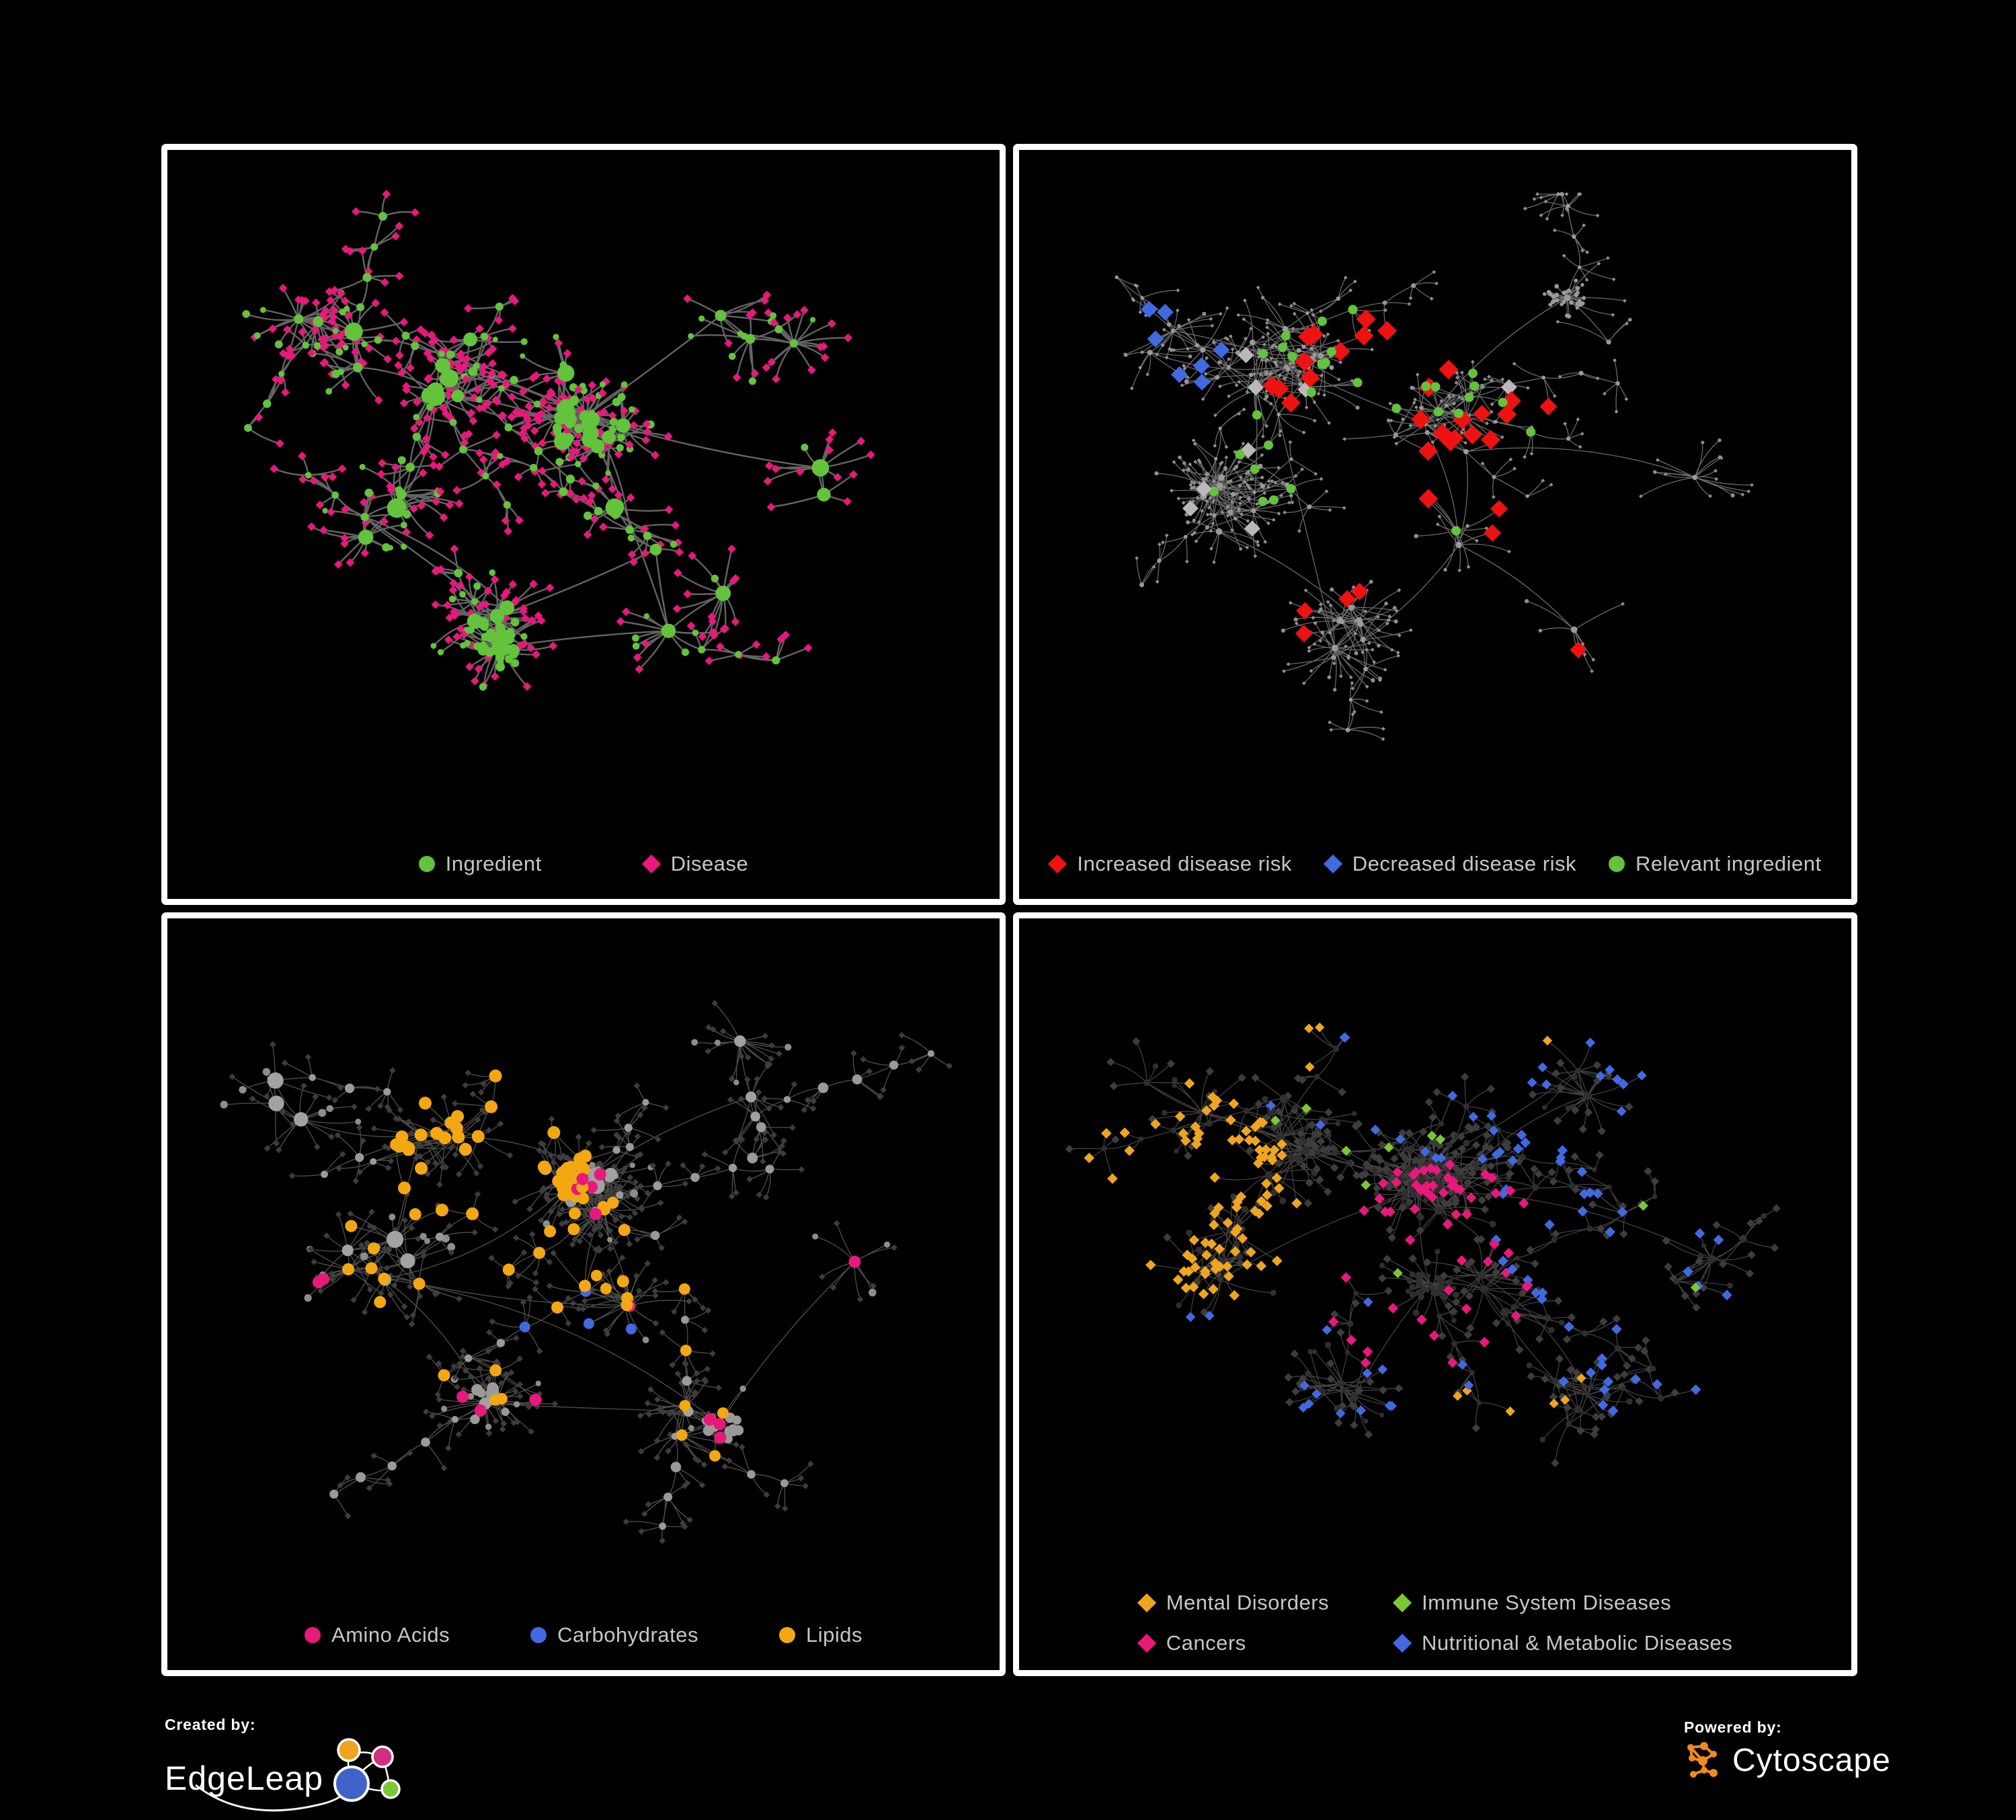 The image size is (2016, 1820). I want to click on legend-label: Disease, so click(709, 863).